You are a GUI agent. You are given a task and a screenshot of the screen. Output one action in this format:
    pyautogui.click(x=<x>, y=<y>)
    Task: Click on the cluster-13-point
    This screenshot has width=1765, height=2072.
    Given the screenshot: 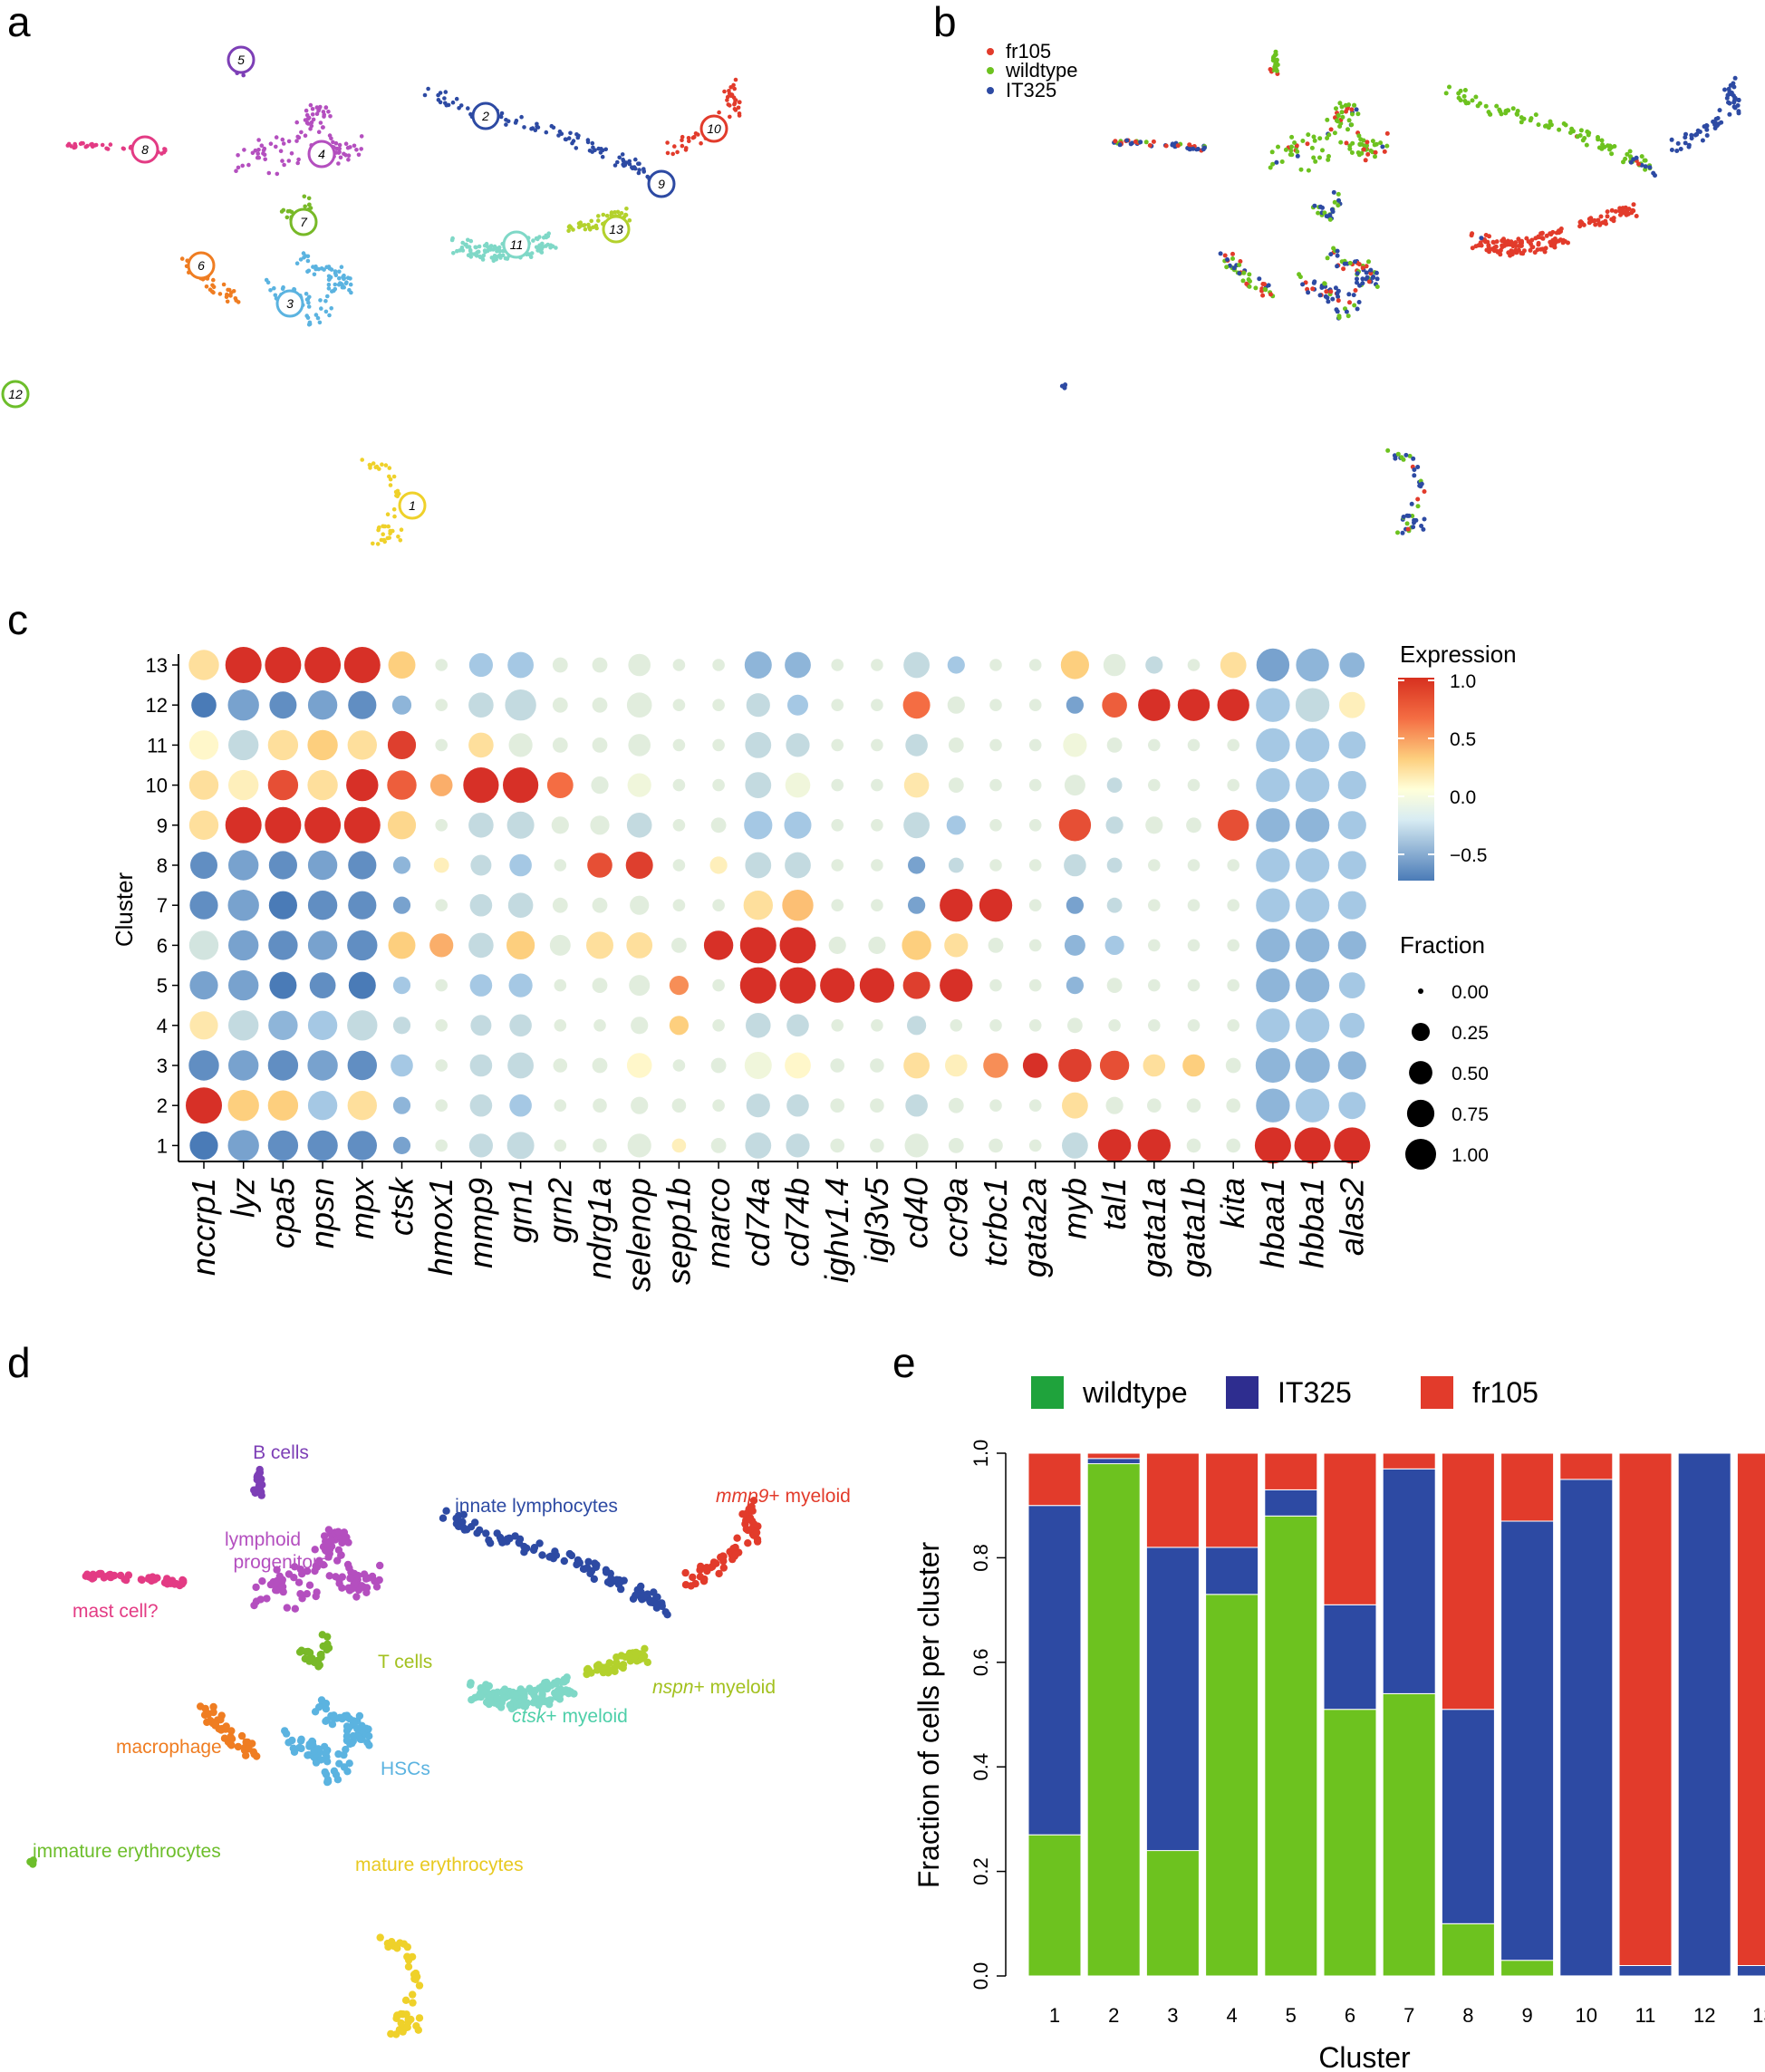 What is the action you would take?
    pyautogui.click(x=598, y=216)
    